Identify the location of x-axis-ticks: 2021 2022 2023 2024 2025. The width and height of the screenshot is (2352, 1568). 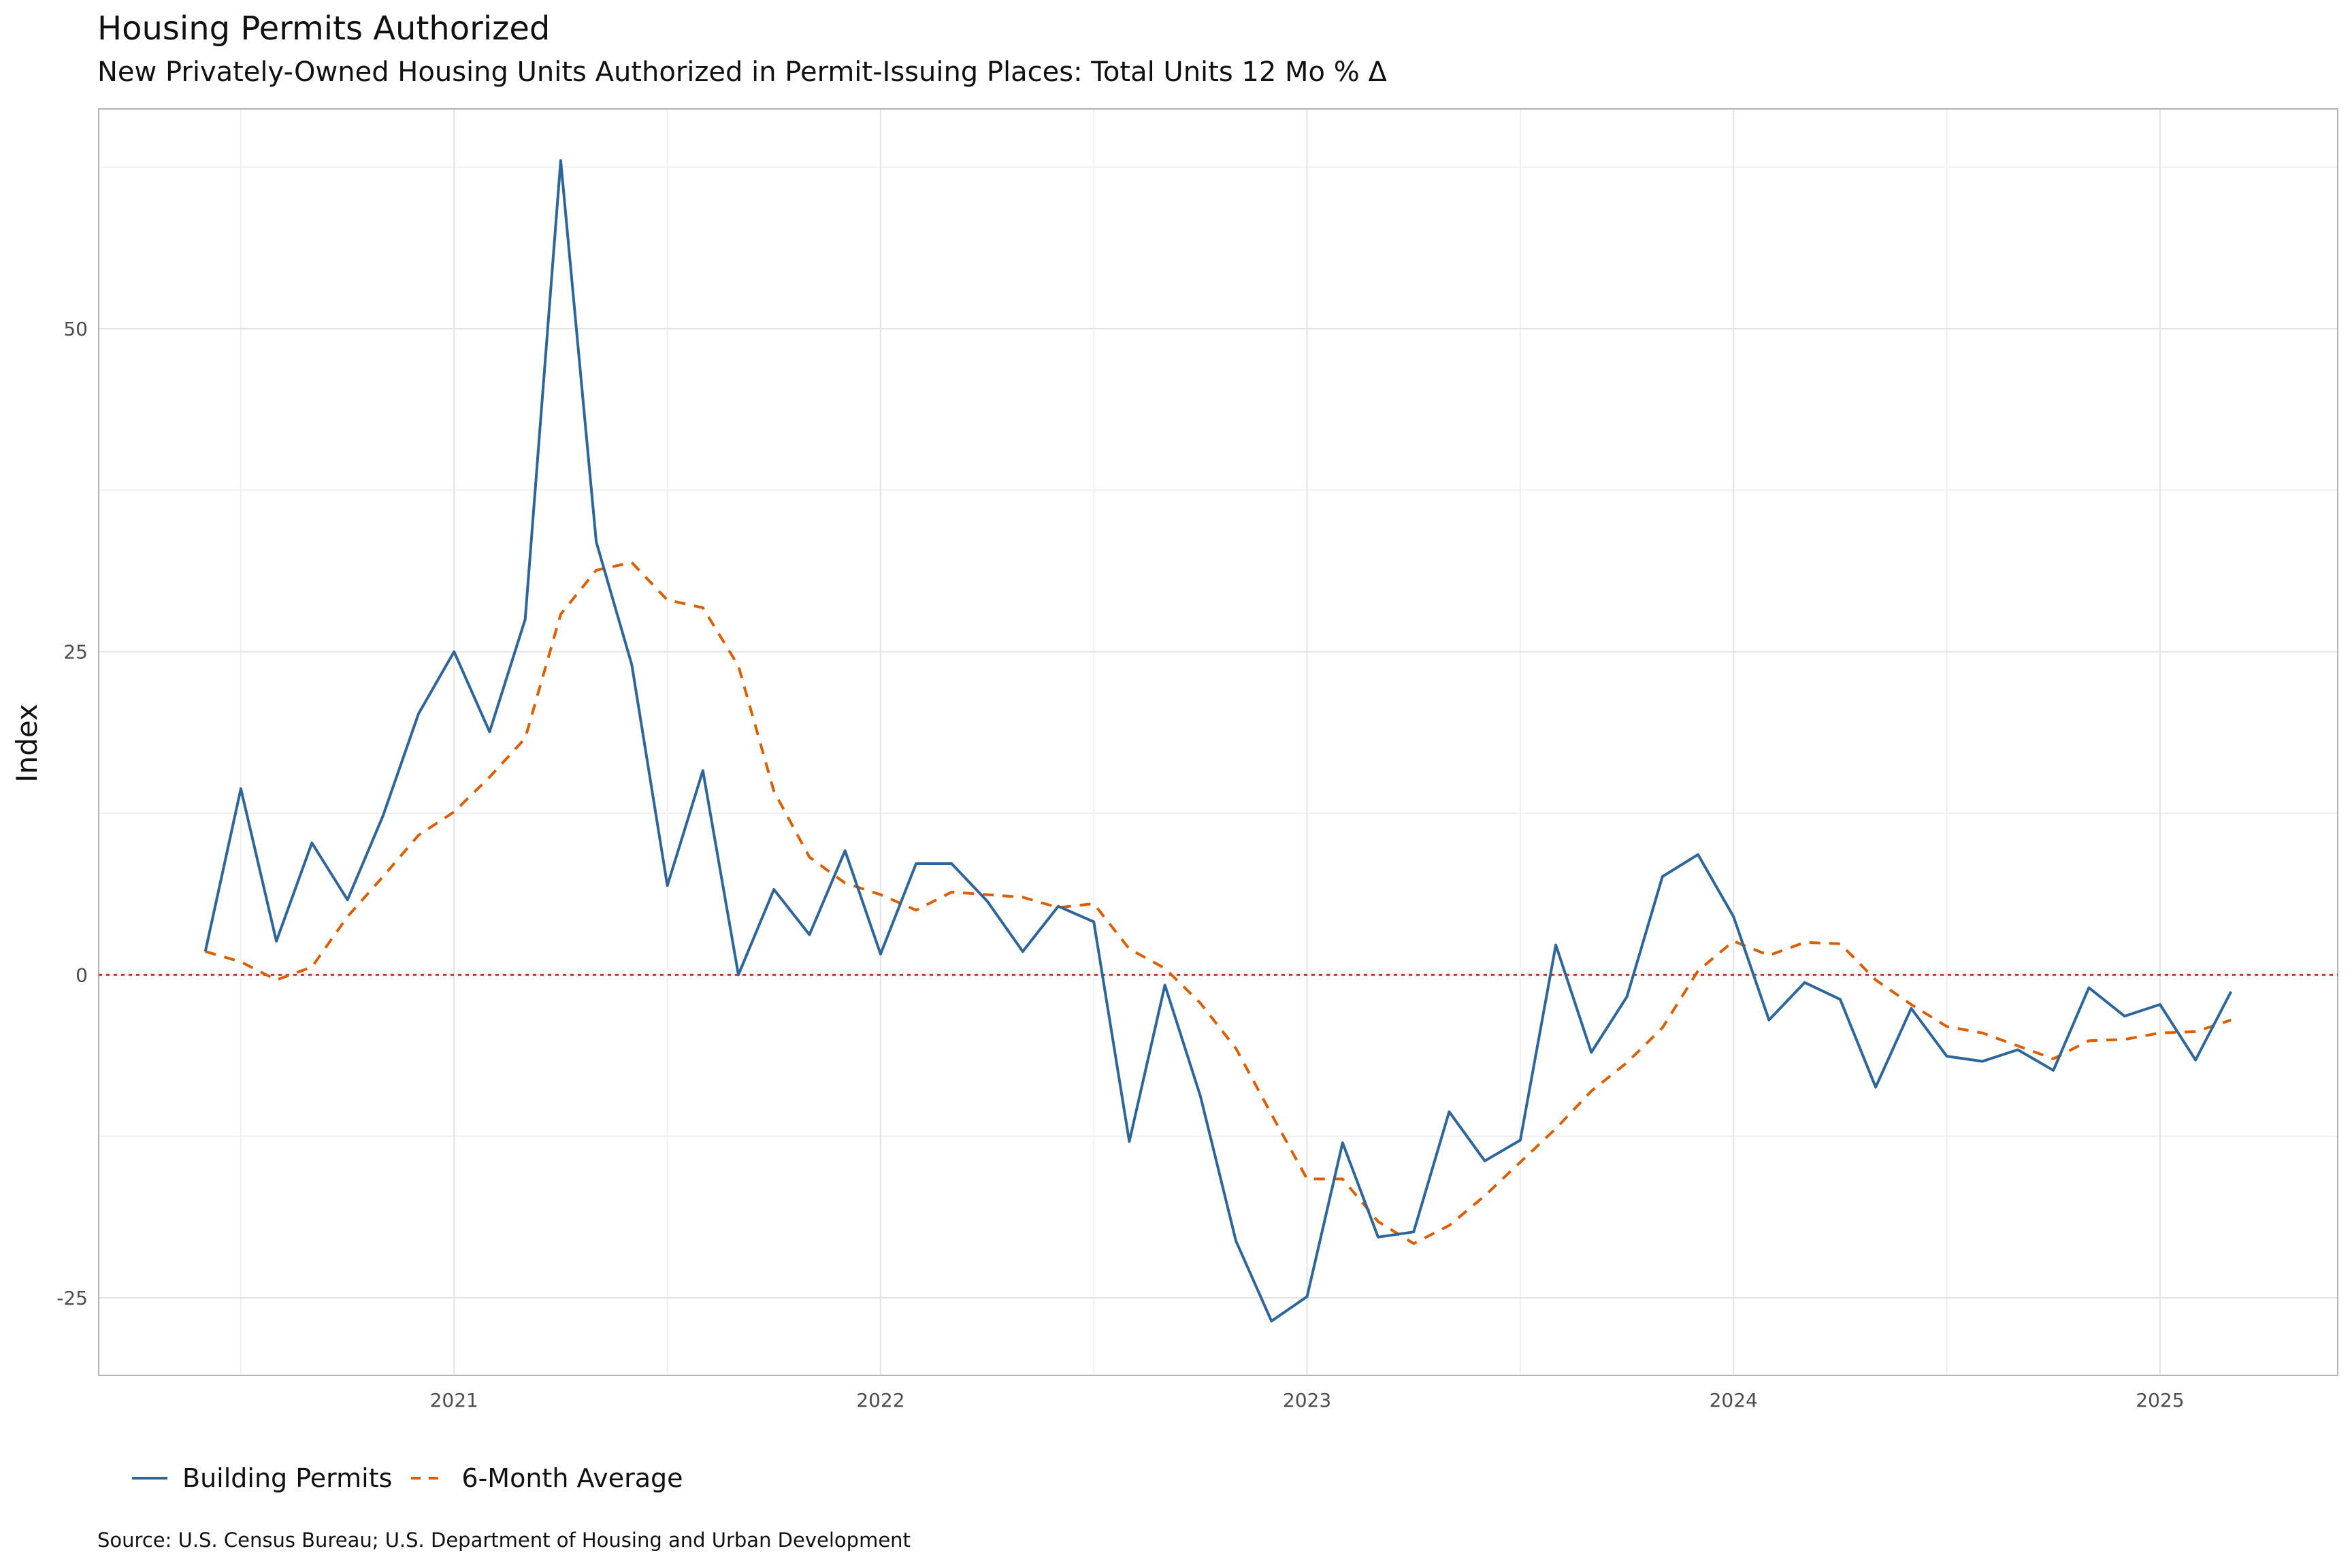
(1308, 1400).